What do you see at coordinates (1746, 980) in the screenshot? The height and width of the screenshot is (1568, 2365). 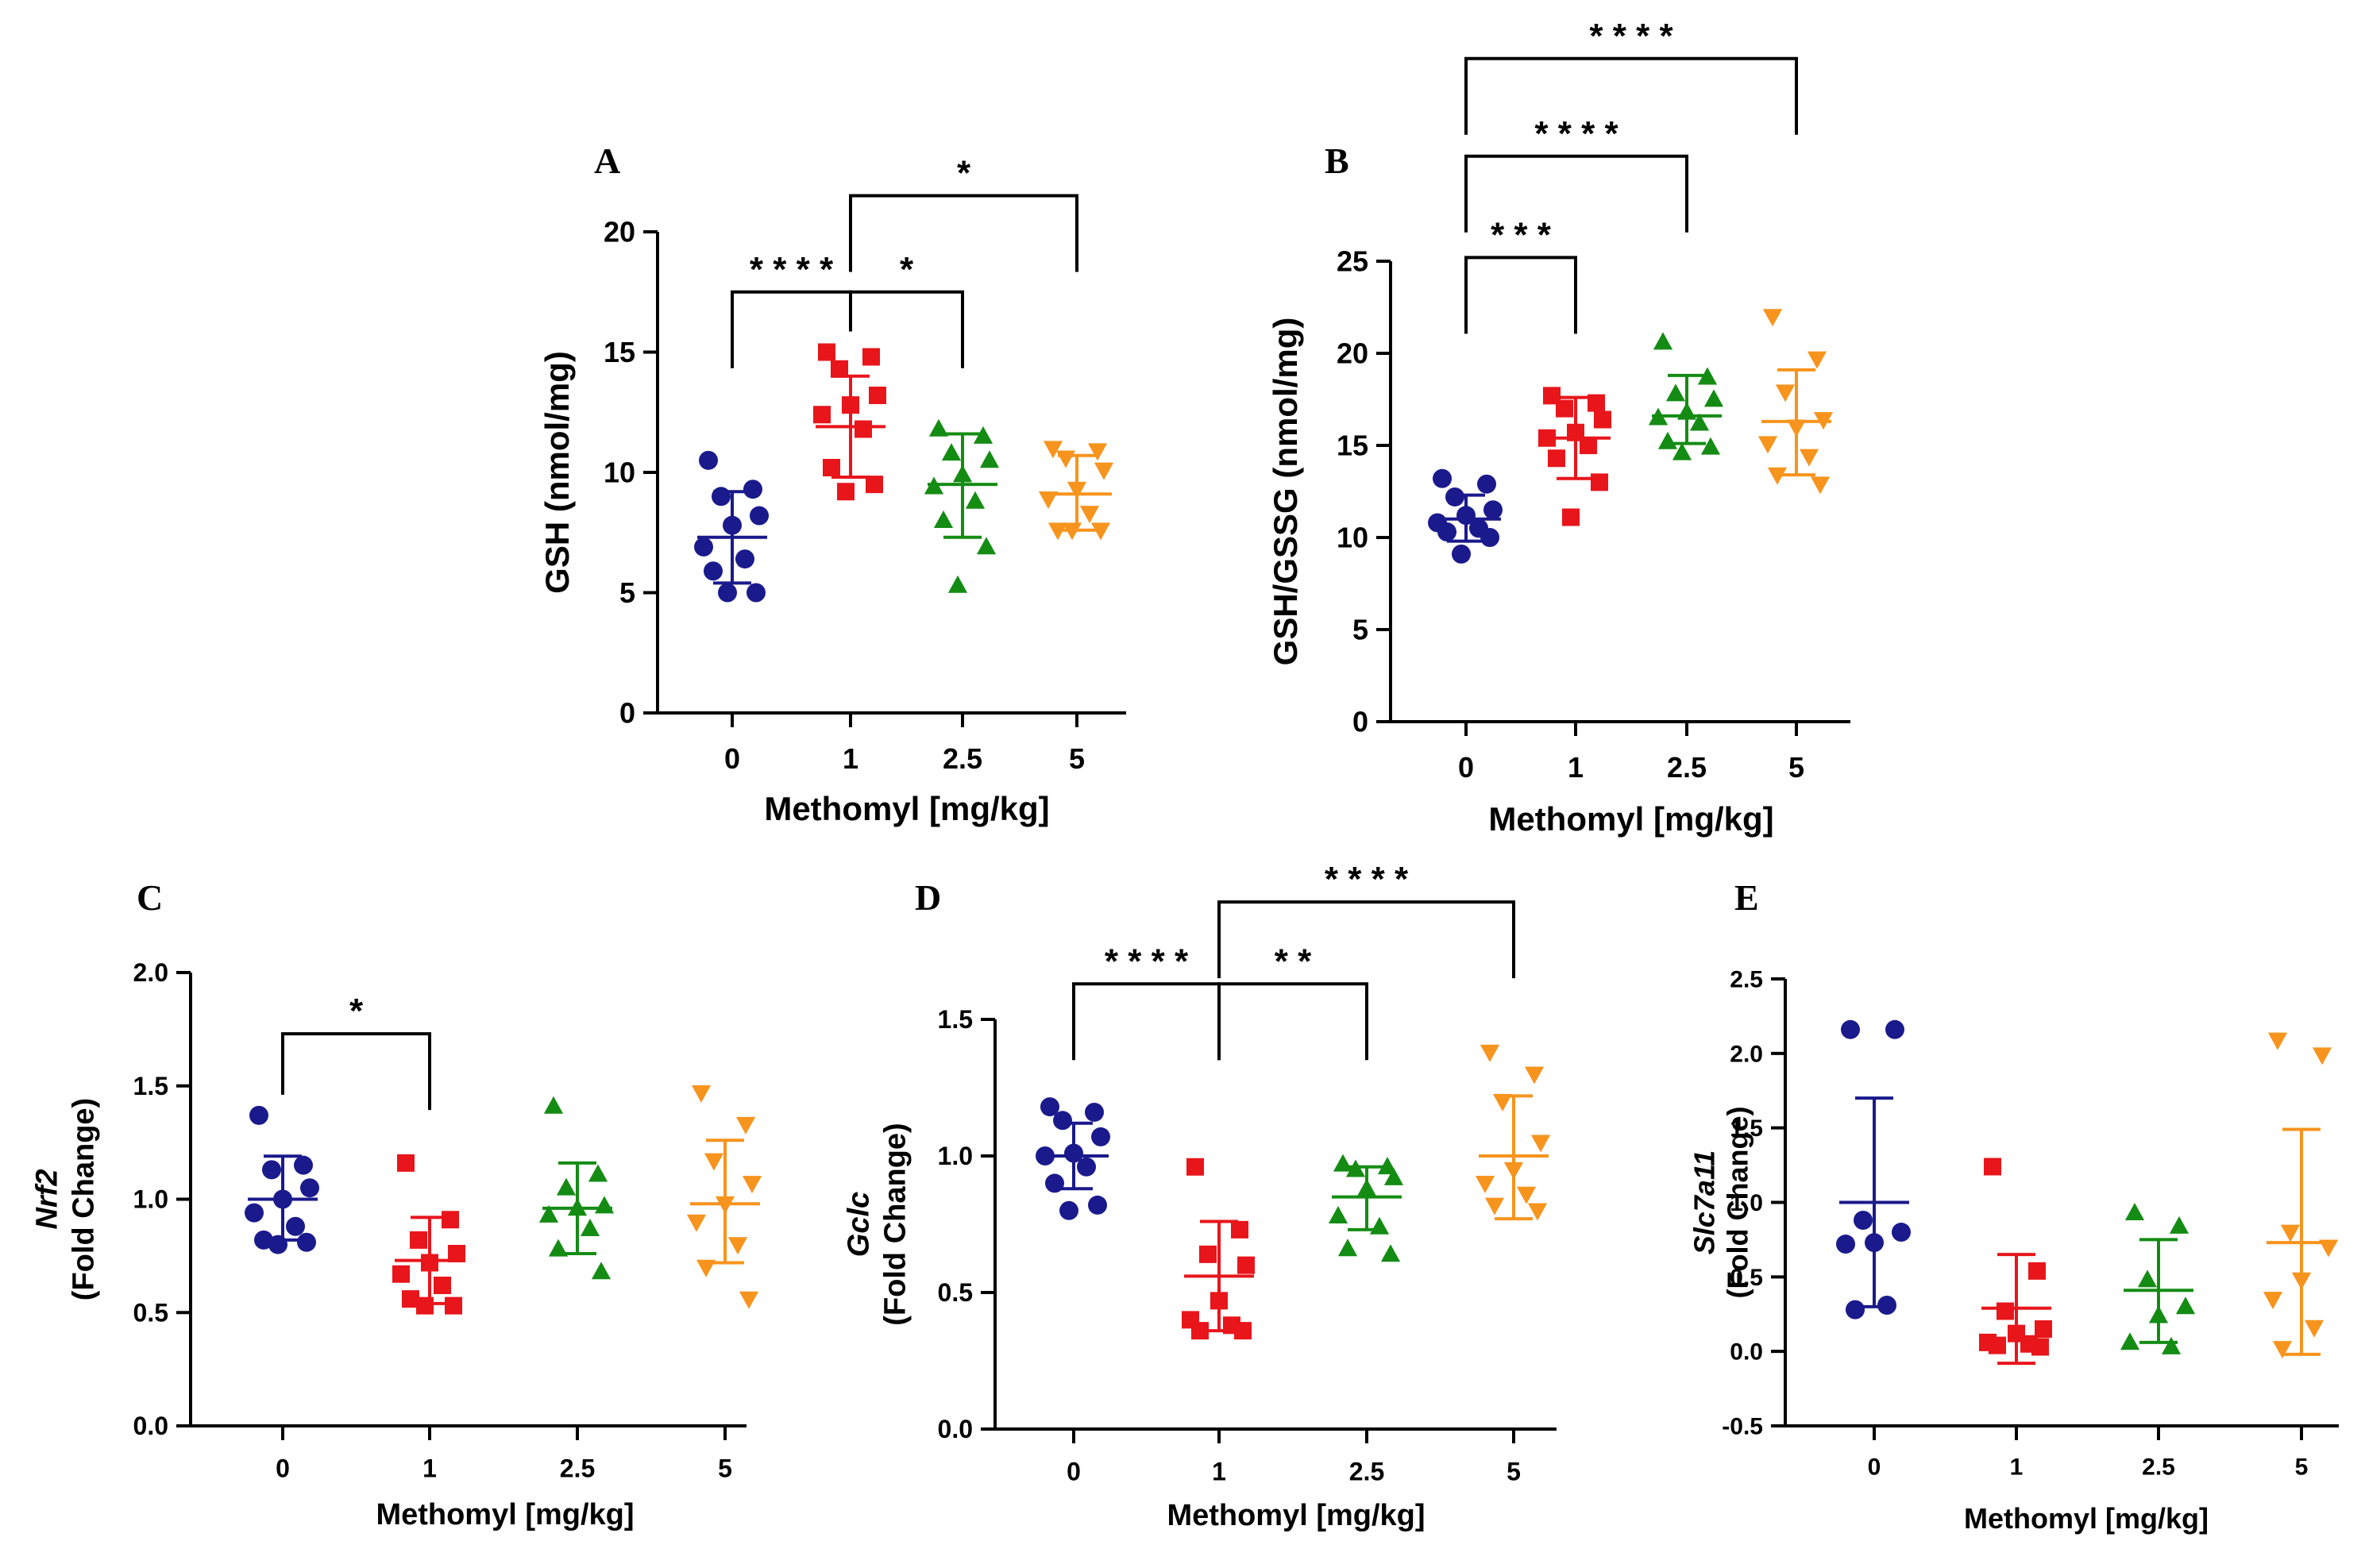 I see `panel-E-y-tick-label: 2.5` at bounding box center [1746, 980].